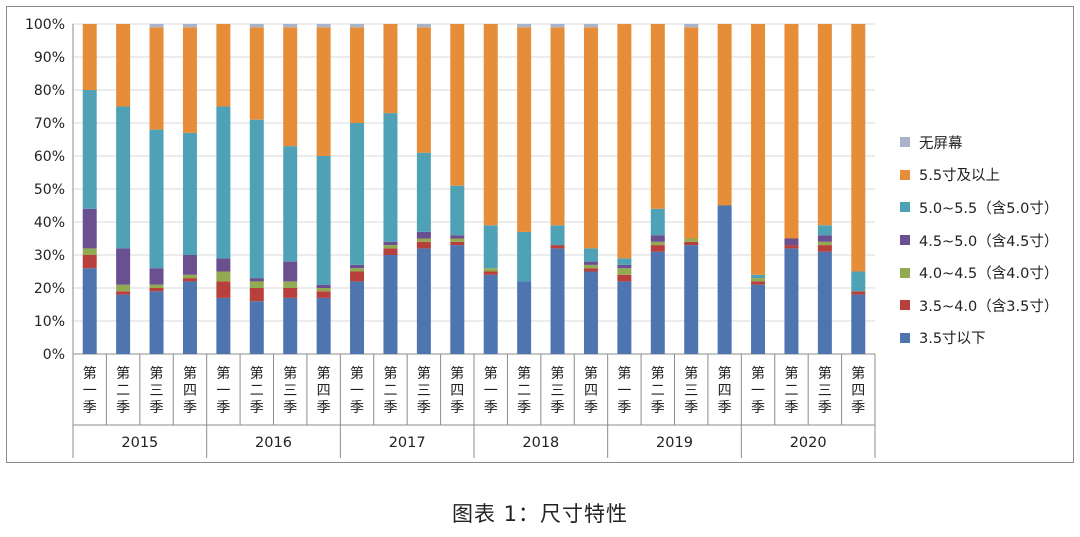 The width and height of the screenshot is (1080, 537). What do you see at coordinates (989, 241) in the screenshot?
I see `legend-label: 4.5~5.0（含4.5寸）` at bounding box center [989, 241].